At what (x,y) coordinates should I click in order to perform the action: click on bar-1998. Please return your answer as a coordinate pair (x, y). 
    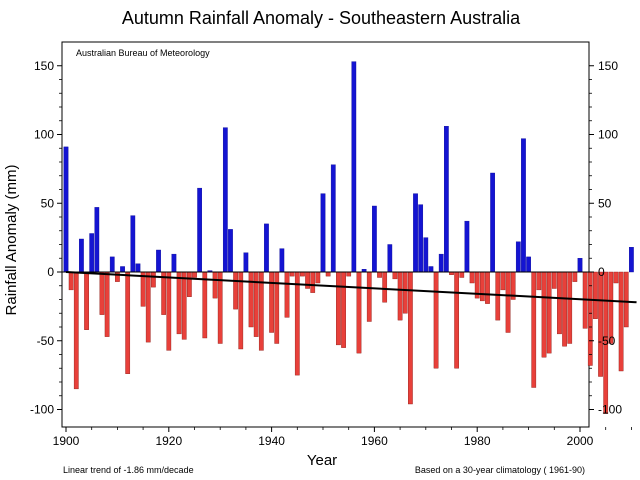
    Looking at the image, I should click on (570, 307).